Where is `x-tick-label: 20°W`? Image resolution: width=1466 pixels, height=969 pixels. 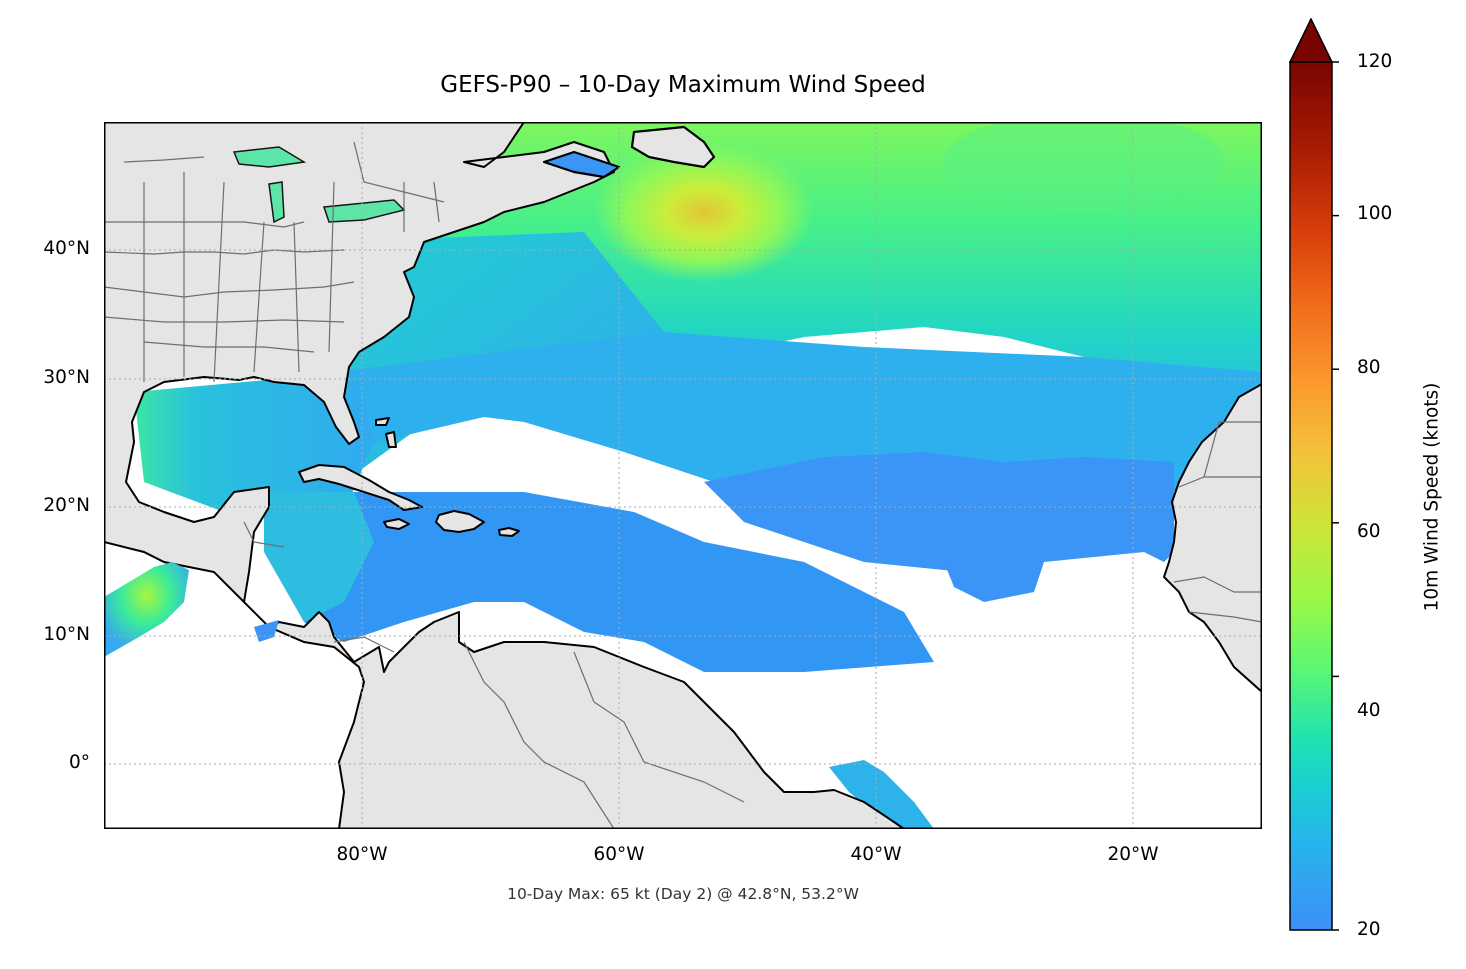 x-tick-label: 20°W is located at coordinates (1133, 854).